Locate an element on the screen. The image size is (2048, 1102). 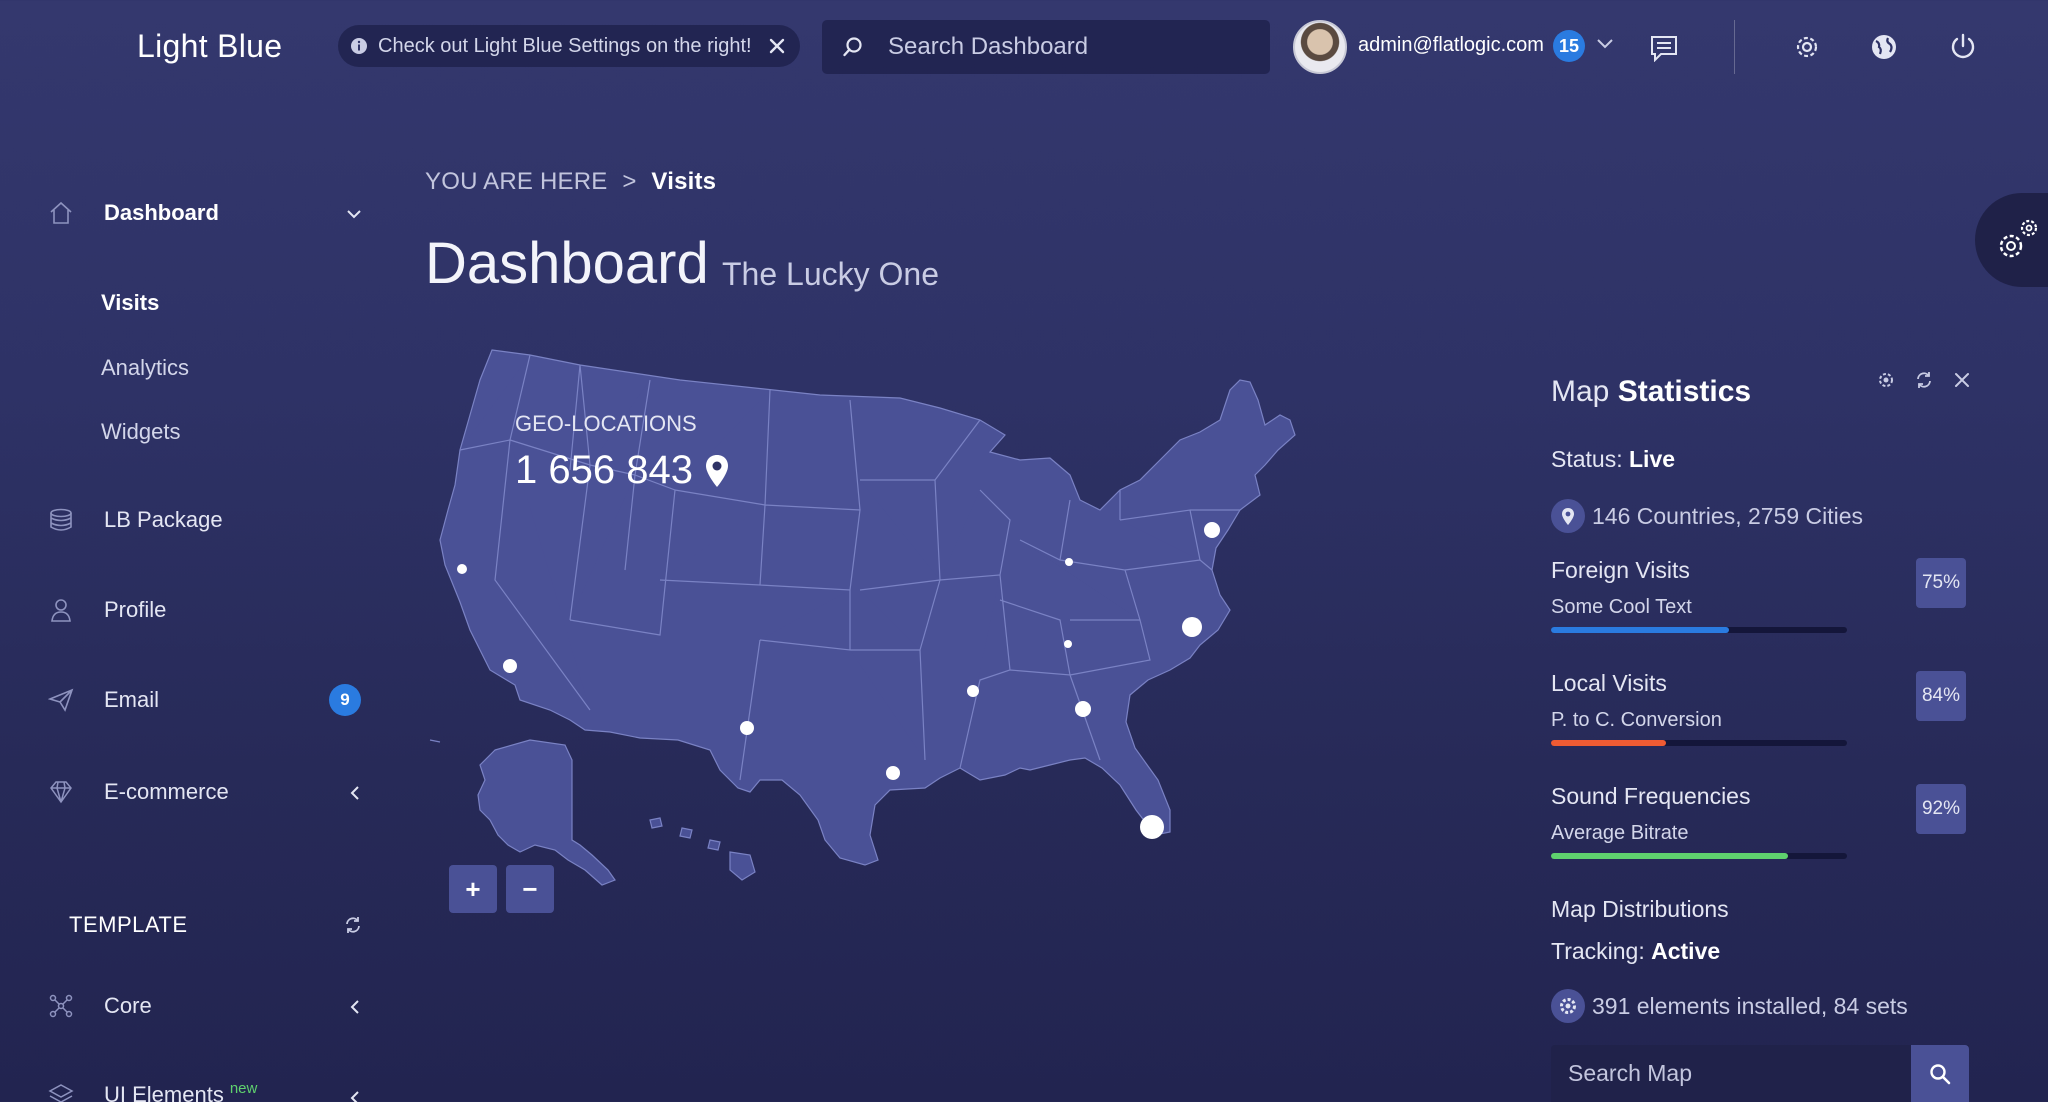
database-icon is located at coordinates (61, 520).